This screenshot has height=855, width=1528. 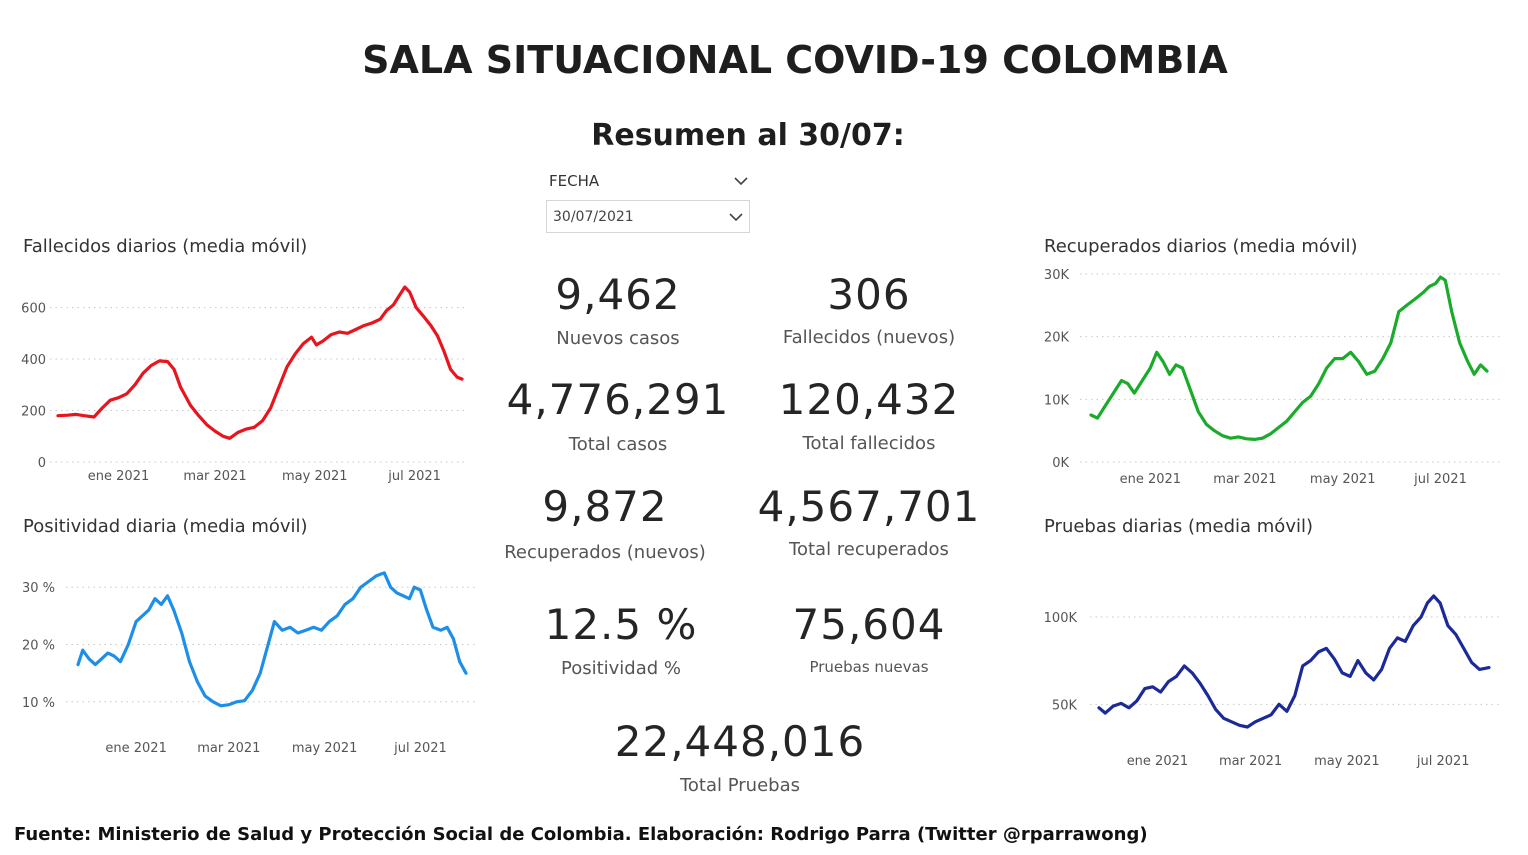 What do you see at coordinates (621, 668) in the screenshot?
I see `kpi-positividad-label: Positividad %` at bounding box center [621, 668].